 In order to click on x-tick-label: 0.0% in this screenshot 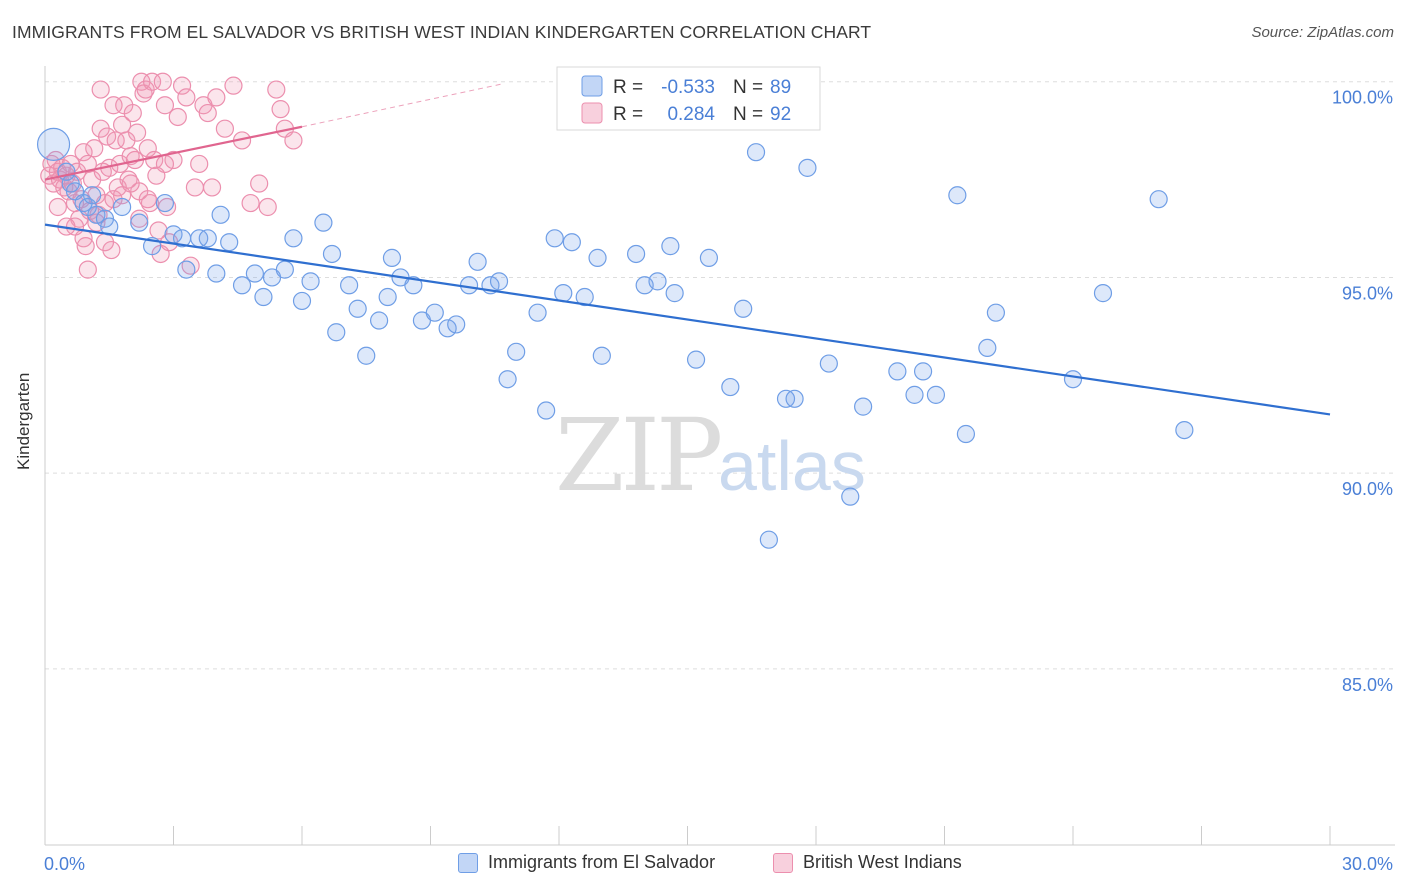, I will do `click(64, 864)`.